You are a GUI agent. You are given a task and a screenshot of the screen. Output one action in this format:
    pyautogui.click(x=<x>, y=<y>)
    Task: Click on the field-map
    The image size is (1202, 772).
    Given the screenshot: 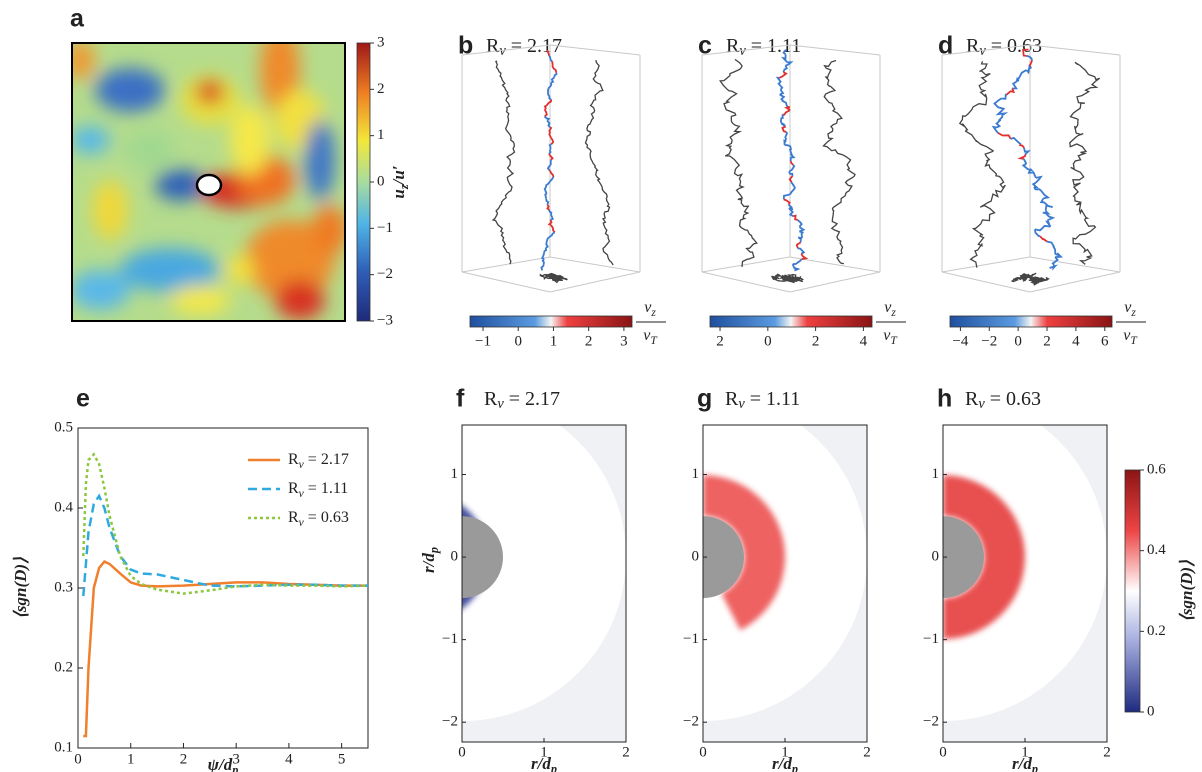 What is the action you would take?
    pyautogui.click(x=208, y=182)
    